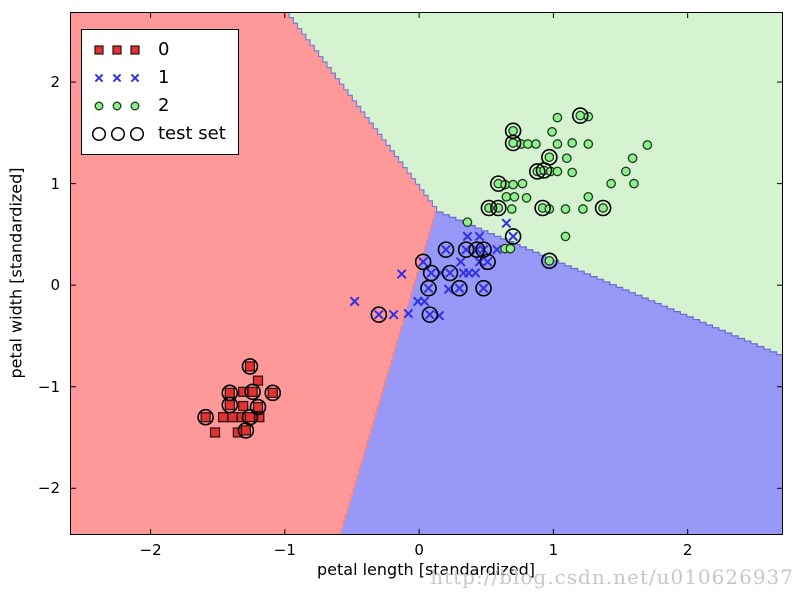 Image resolution: width=800 pixels, height=596 pixels. I want to click on x-tick-label: −2, so click(150, 550).